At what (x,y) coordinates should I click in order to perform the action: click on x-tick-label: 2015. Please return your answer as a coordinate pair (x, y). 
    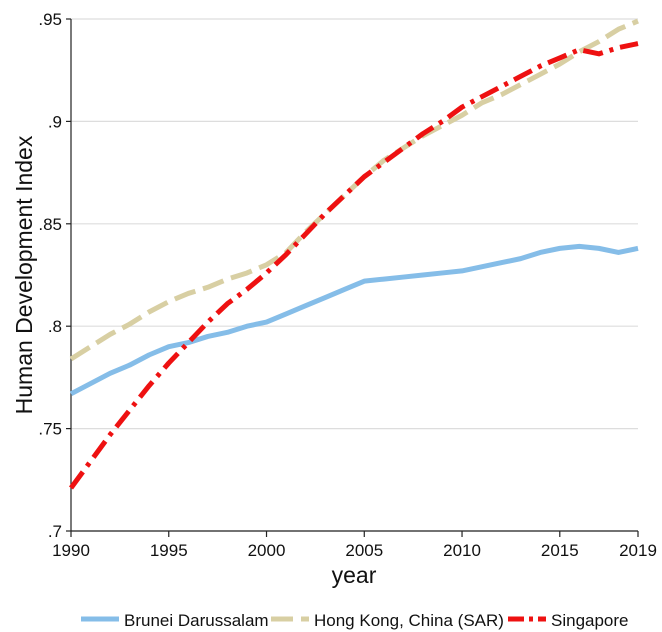
    Looking at the image, I should click on (560, 550).